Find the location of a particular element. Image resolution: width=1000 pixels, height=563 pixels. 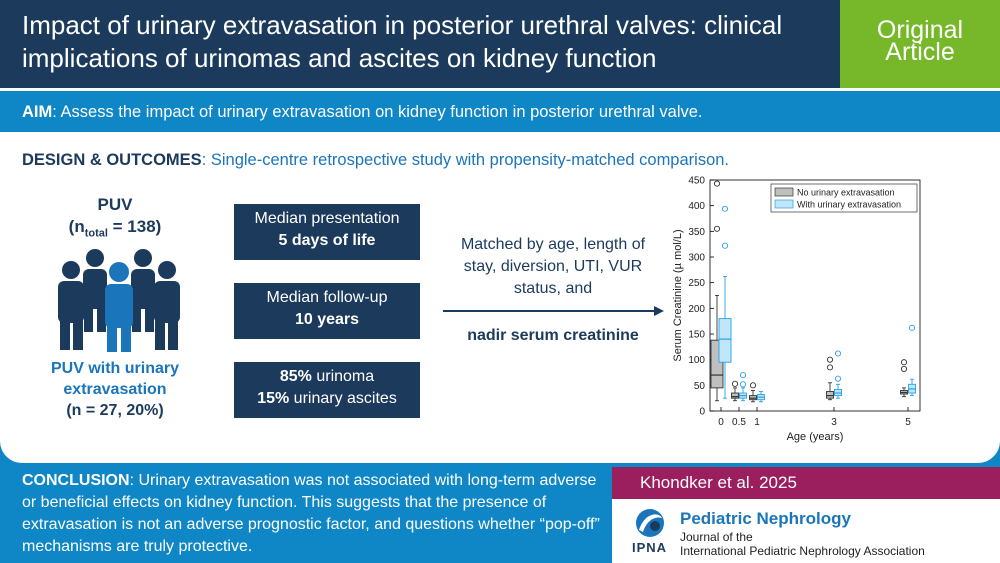

article-type-badge is located at coordinates (920, 44).